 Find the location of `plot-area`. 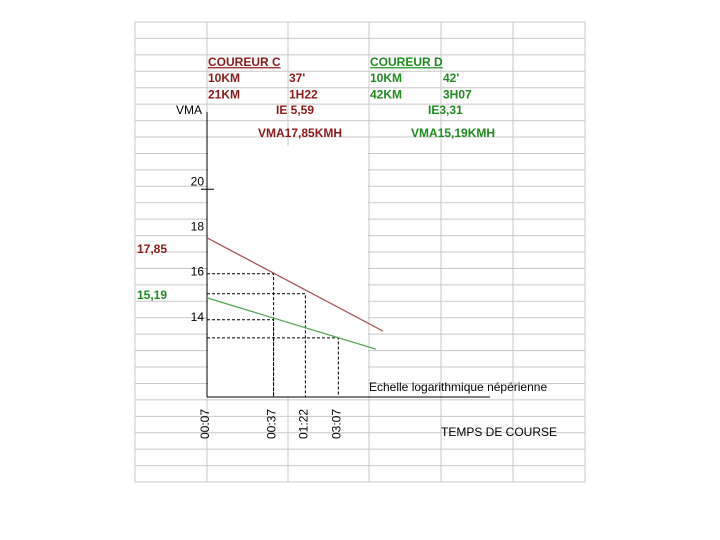

plot-area is located at coordinates (288, 271).